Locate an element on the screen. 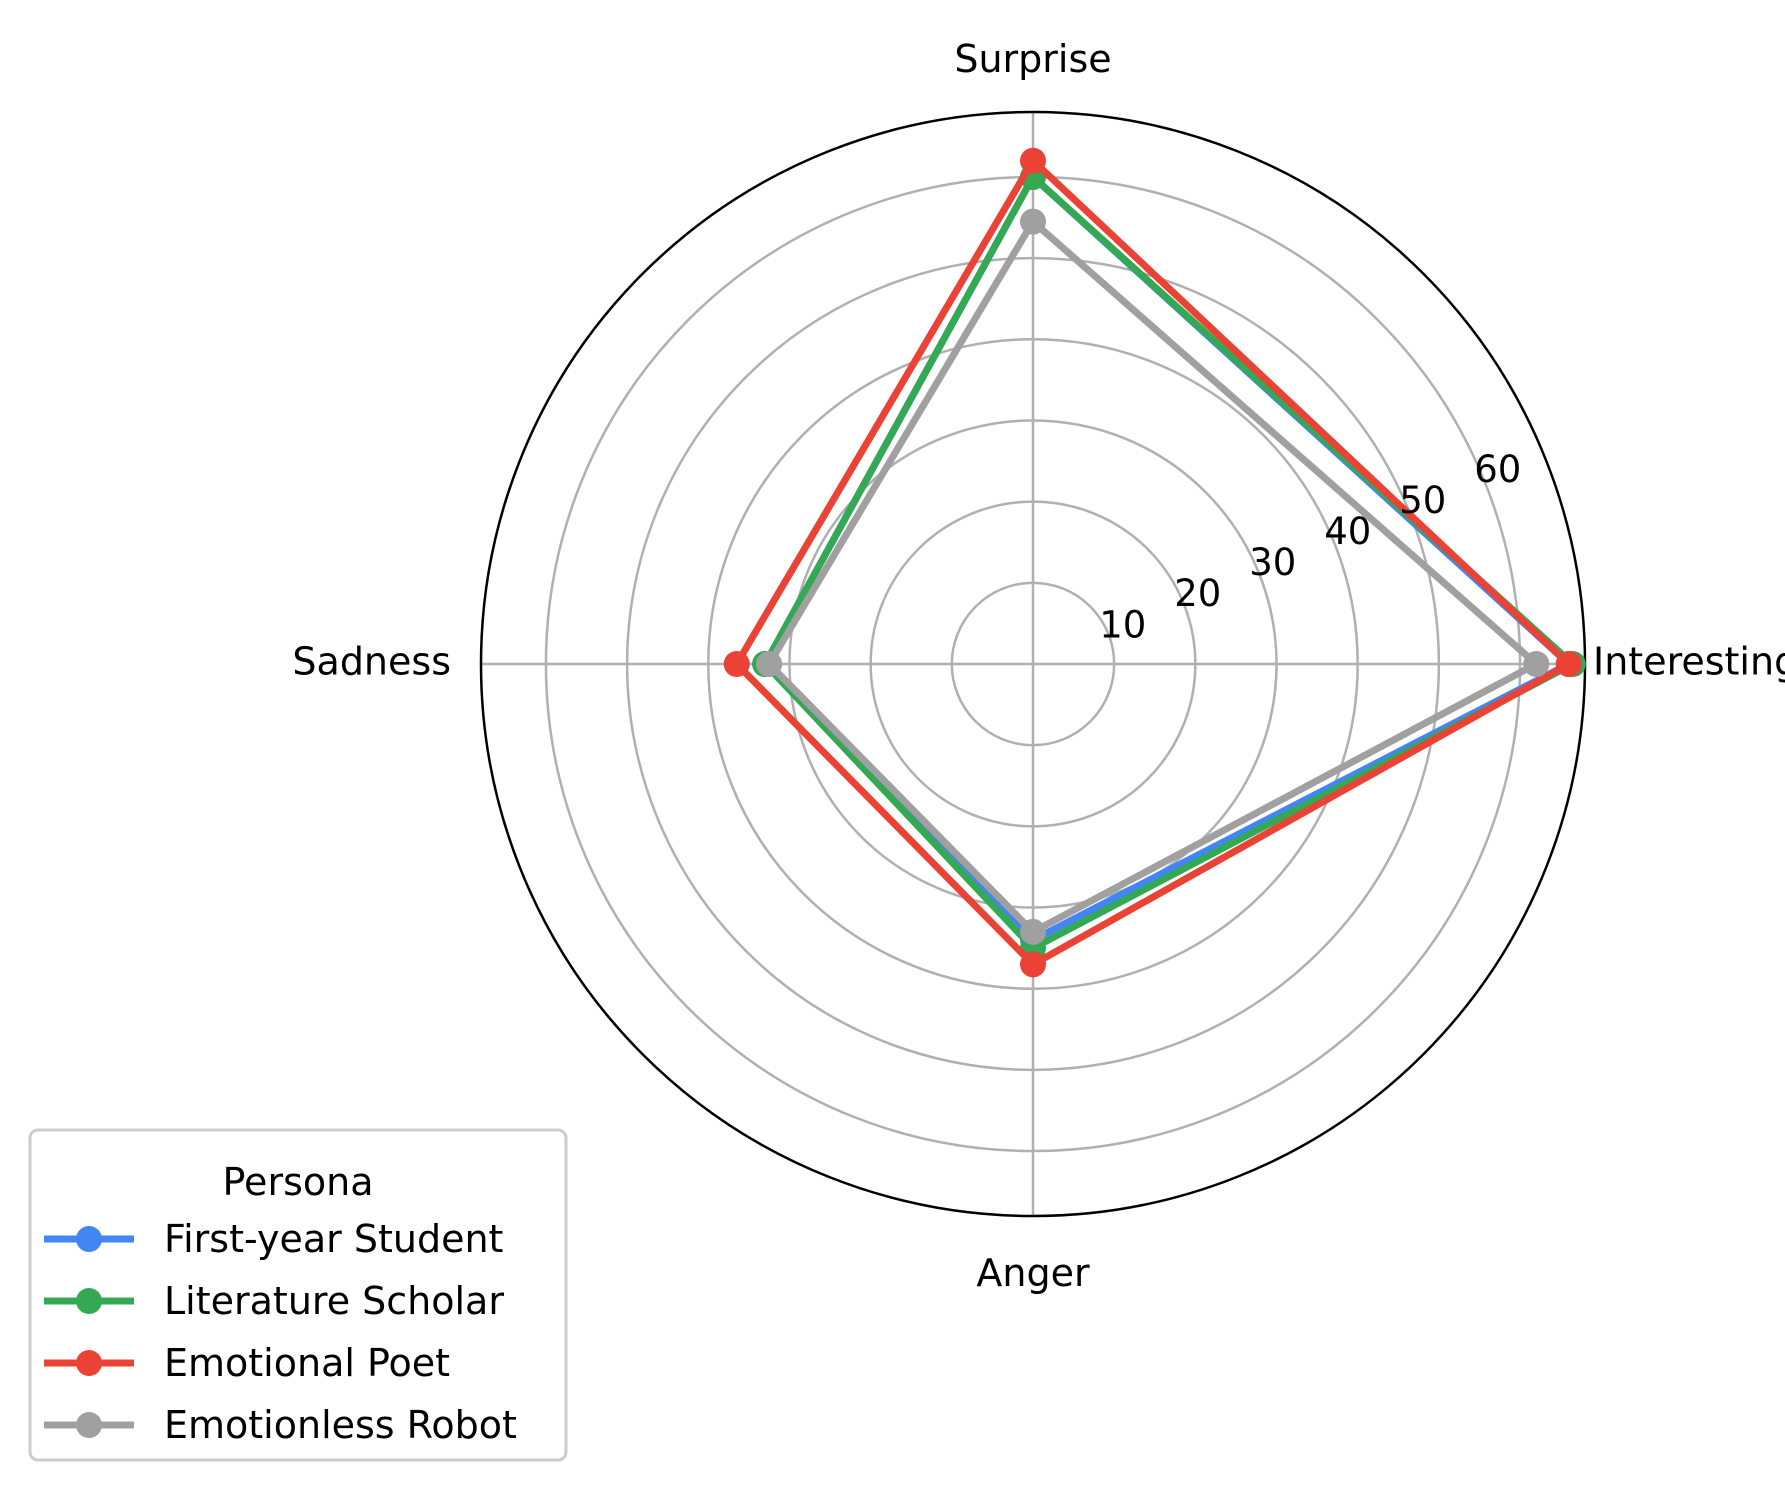  legend-item-emotional-poet: Emotional Poet is located at coordinates (247, 1363).